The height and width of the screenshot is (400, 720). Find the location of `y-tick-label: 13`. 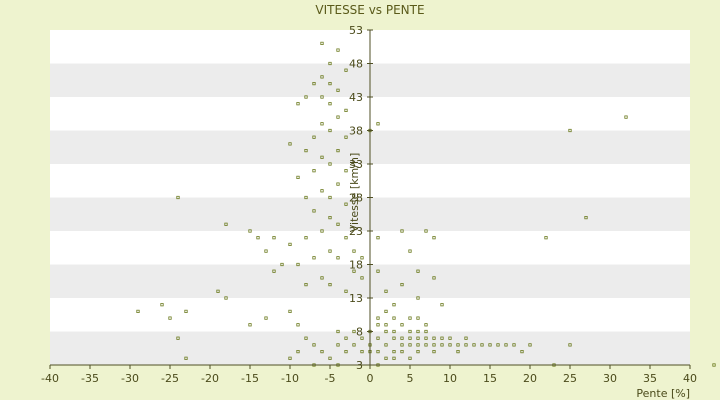

y-tick-label: 13 is located at coordinates (356, 298).